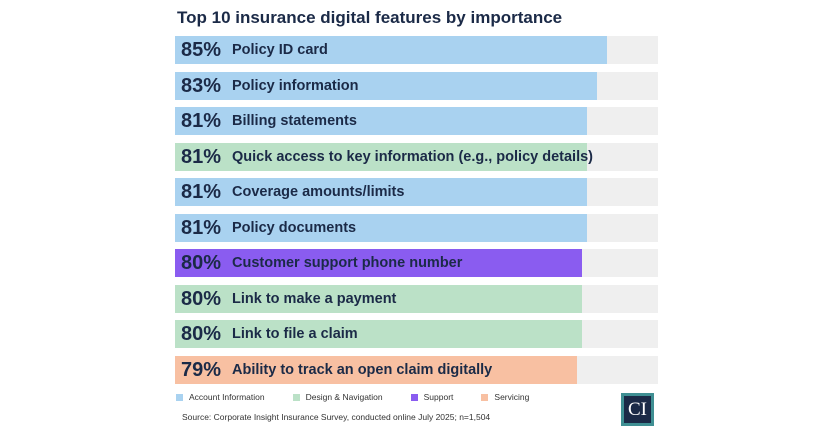 The height and width of the screenshot is (439, 839). I want to click on category-label: Customer support phone number, so click(347, 263).